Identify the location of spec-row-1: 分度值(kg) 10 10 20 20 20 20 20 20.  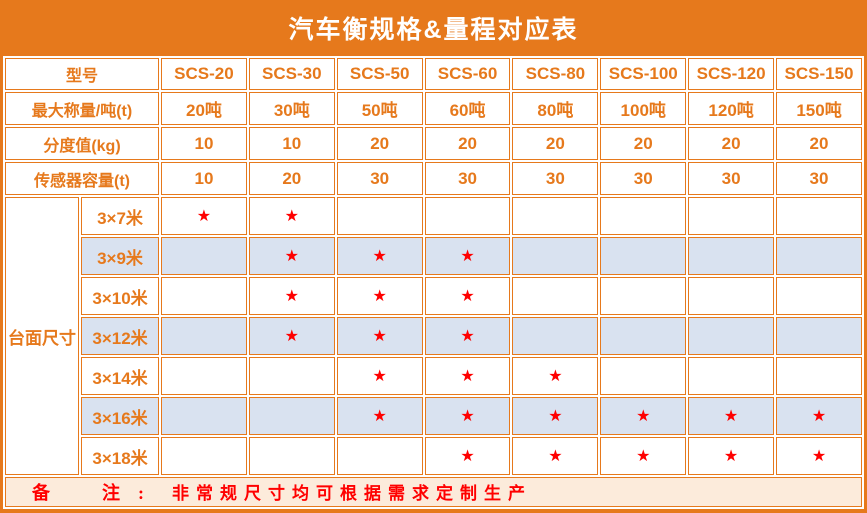
(433, 143).